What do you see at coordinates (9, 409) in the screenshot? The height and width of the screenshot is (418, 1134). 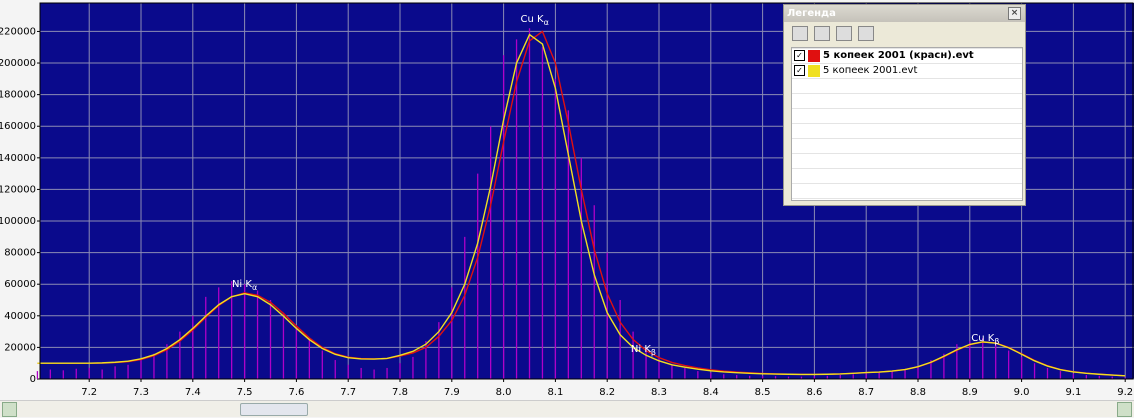 I see `scroll-left` at bounding box center [9, 409].